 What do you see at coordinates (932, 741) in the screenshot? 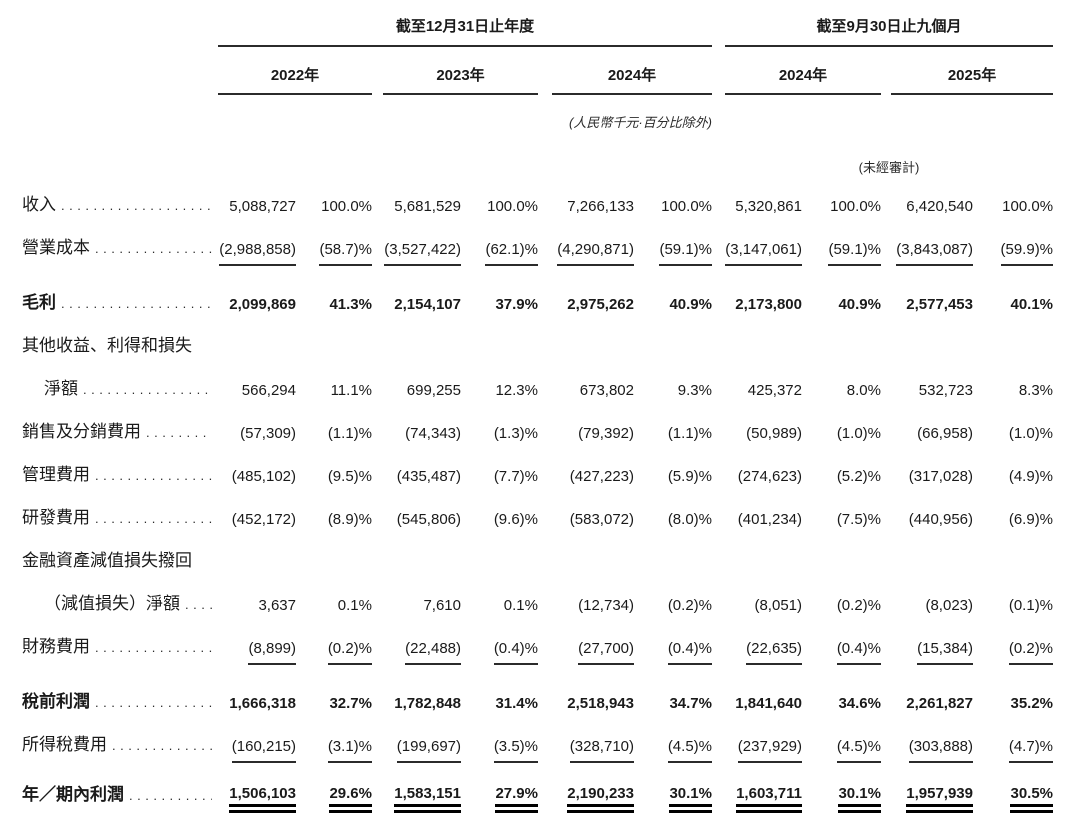
I see `value-cell: (303,888)` at bounding box center [932, 741].